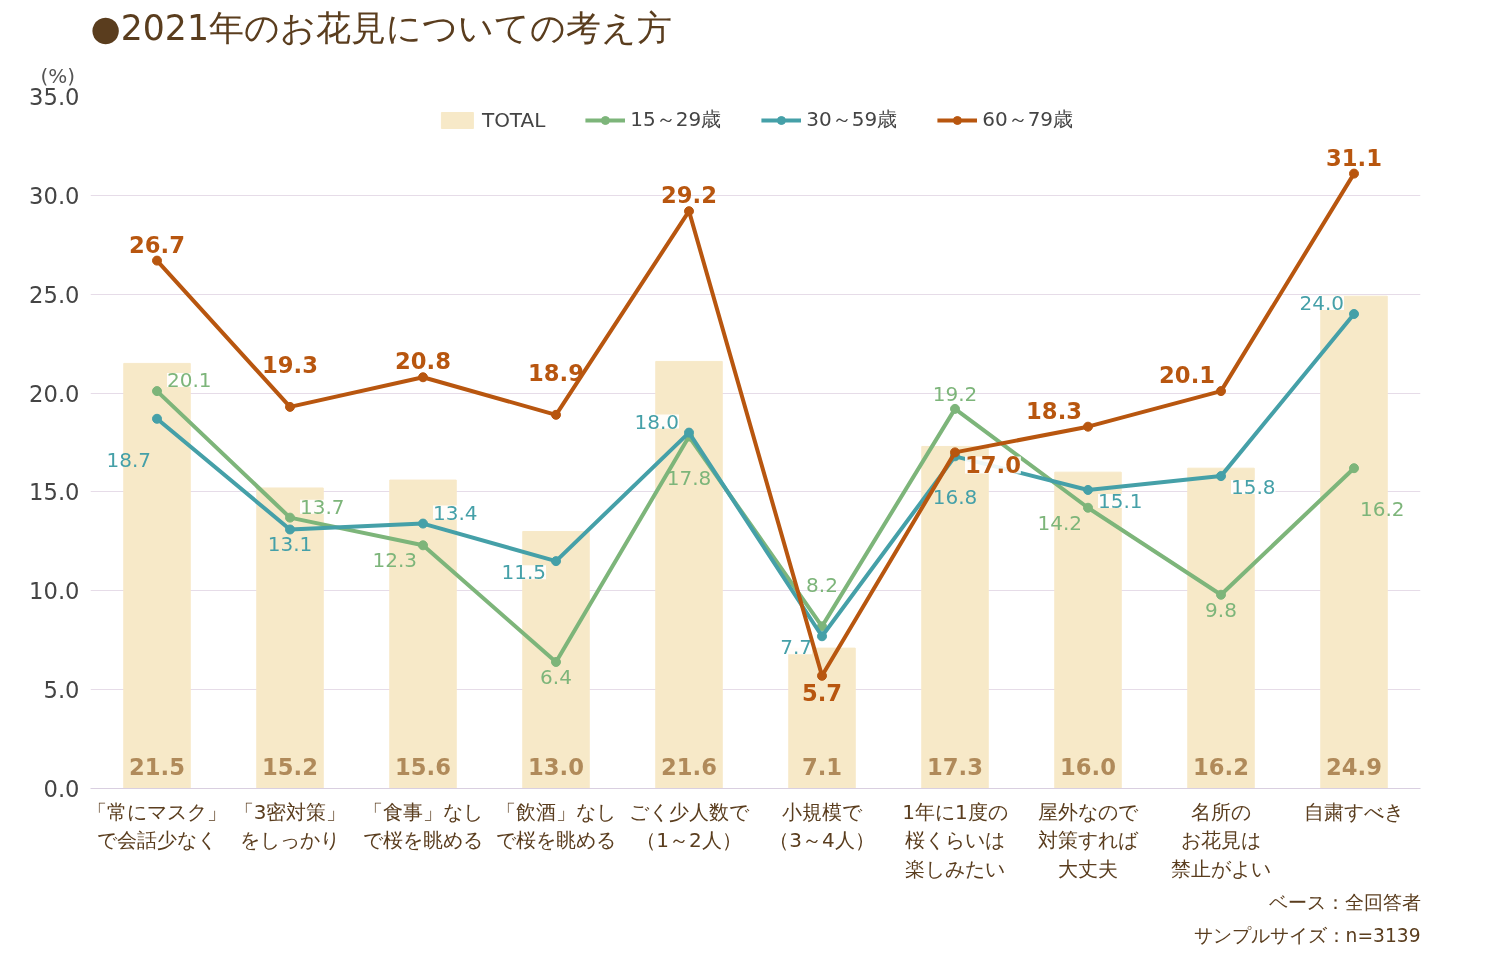 This screenshot has height=969, width=1495. What do you see at coordinates (955, 393) in the screenshot?
I see `data-label: 19.2` at bounding box center [955, 393].